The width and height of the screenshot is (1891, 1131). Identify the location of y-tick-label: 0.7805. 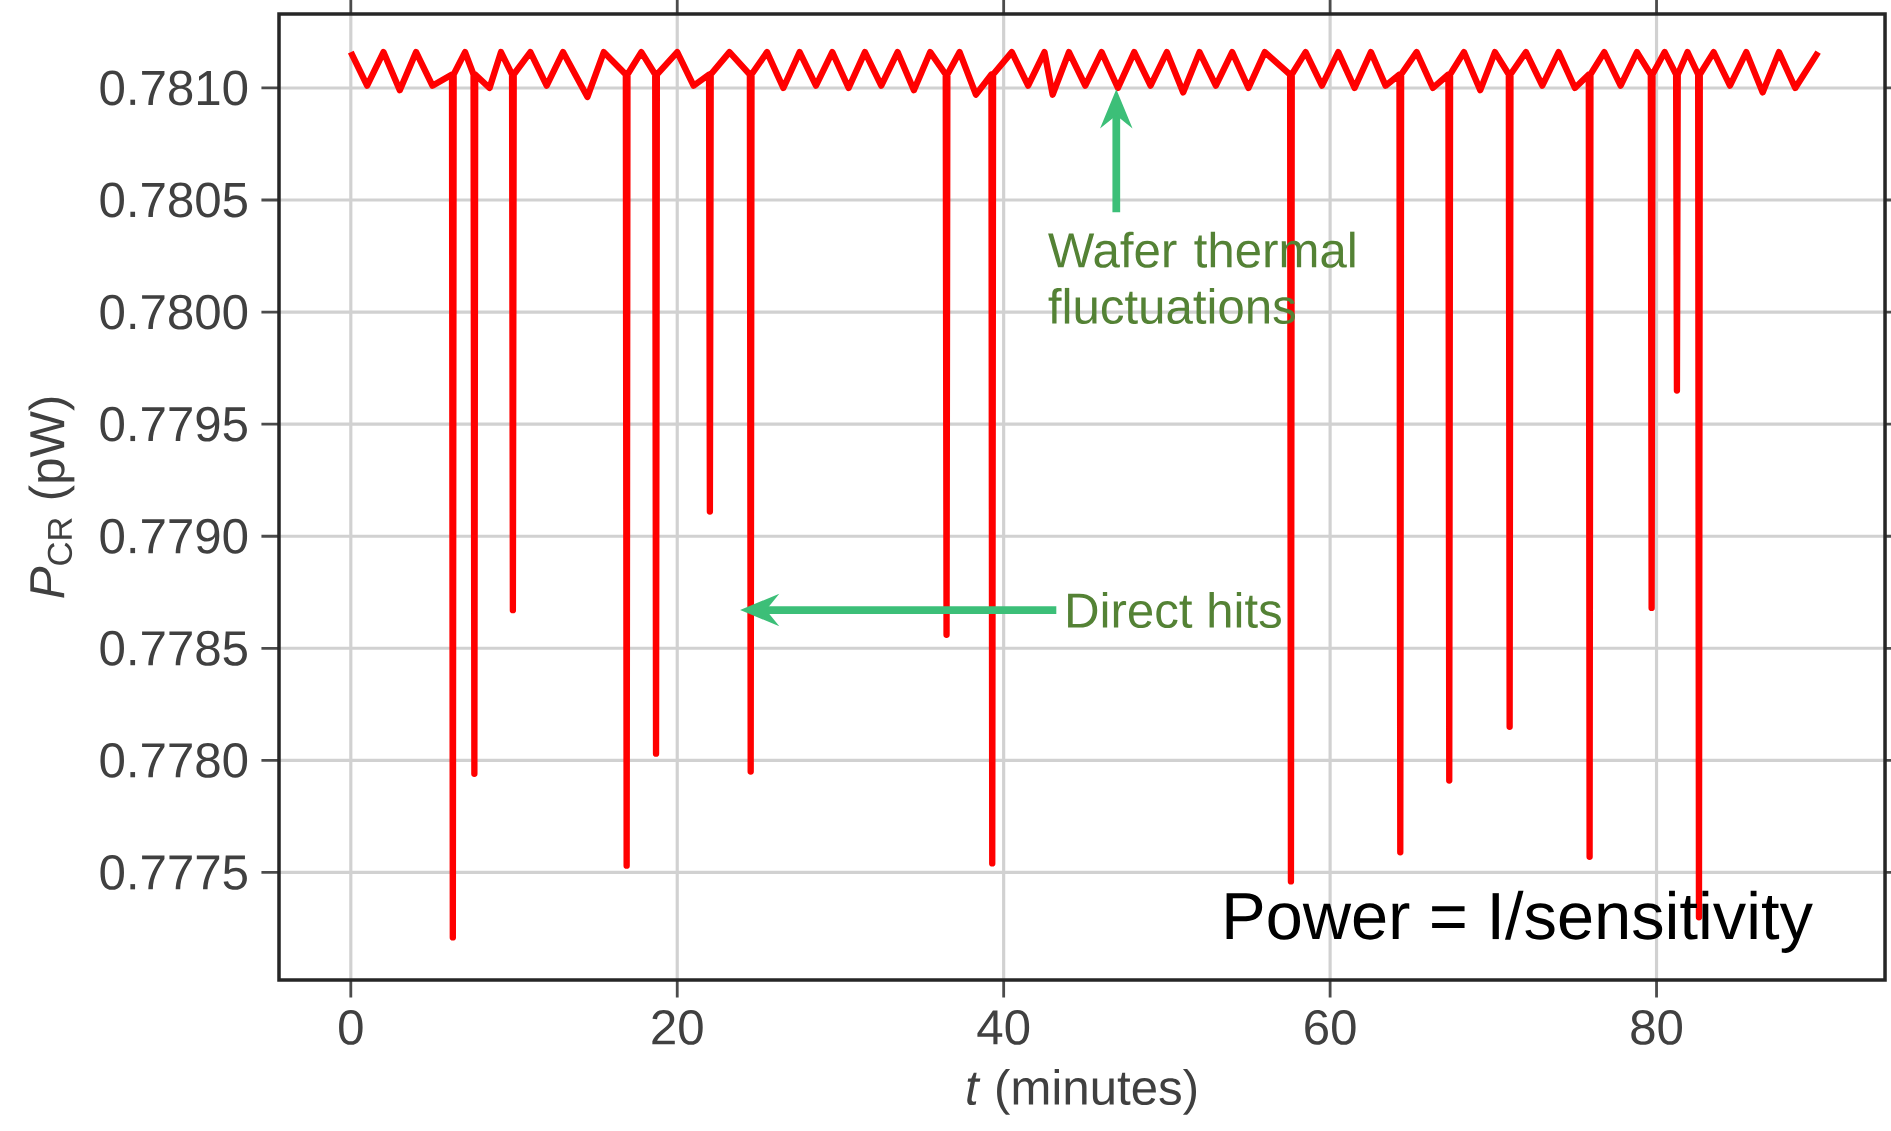
(173, 200).